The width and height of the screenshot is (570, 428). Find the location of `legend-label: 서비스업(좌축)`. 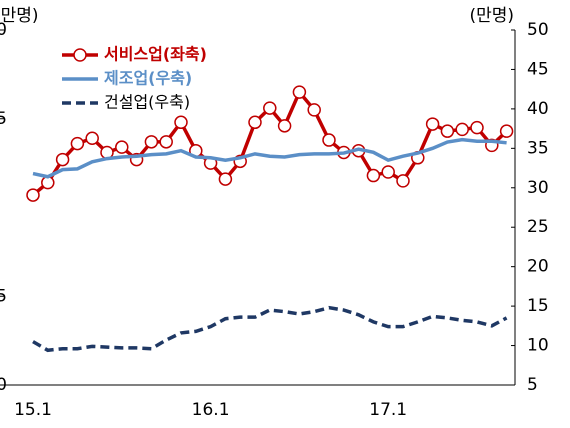

legend-label: 서비스업(좌축) is located at coordinates (155, 54).